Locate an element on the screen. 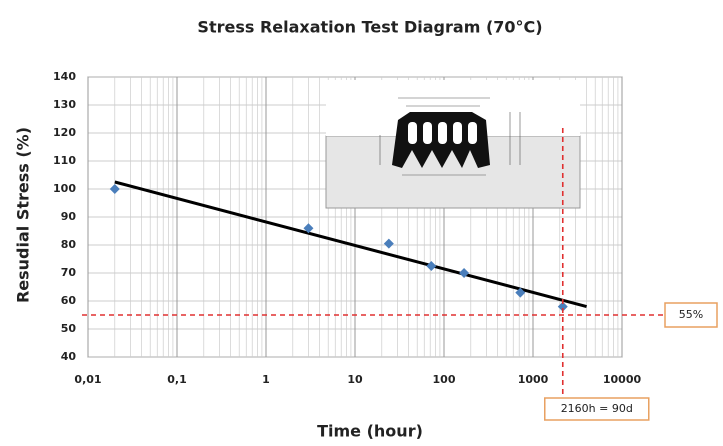  annotation: 2160h = 90d is located at coordinates (597, 408).